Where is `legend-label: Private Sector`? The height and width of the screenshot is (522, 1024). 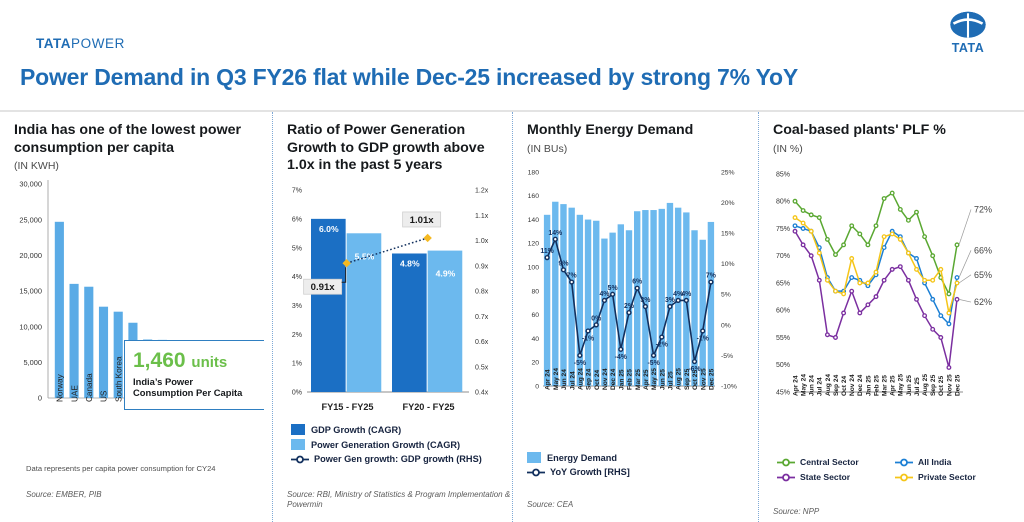
legend-label: Private Sector is located at coordinates (947, 477).